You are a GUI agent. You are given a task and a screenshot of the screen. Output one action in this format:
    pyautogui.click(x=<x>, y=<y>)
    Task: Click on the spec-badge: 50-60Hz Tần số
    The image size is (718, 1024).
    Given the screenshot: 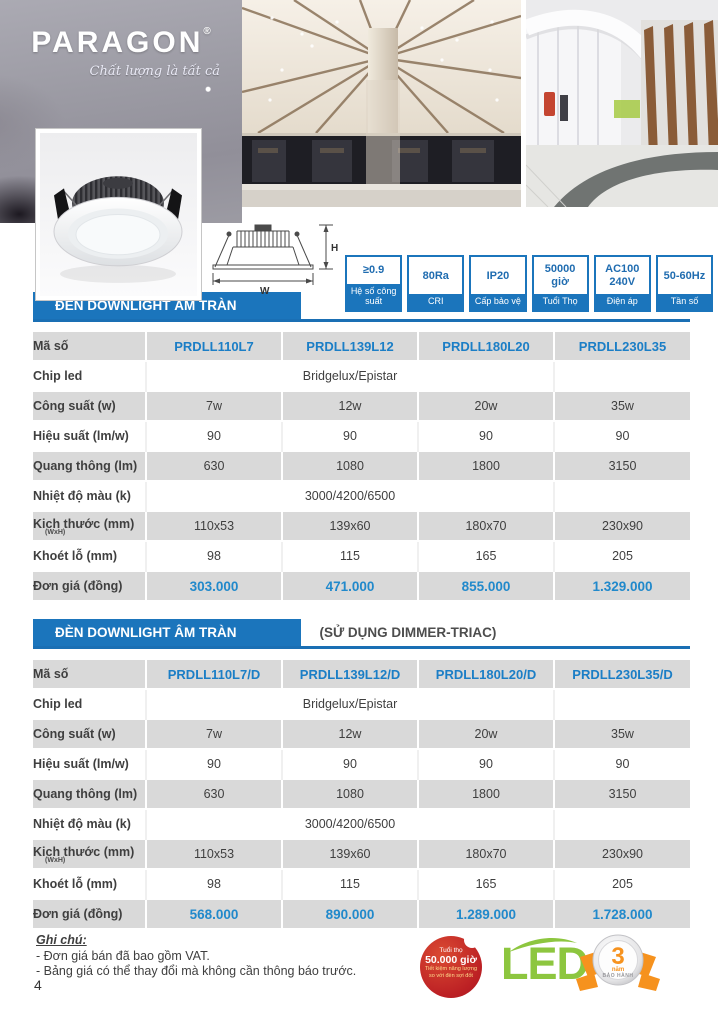 What is the action you would take?
    pyautogui.click(x=684, y=283)
    